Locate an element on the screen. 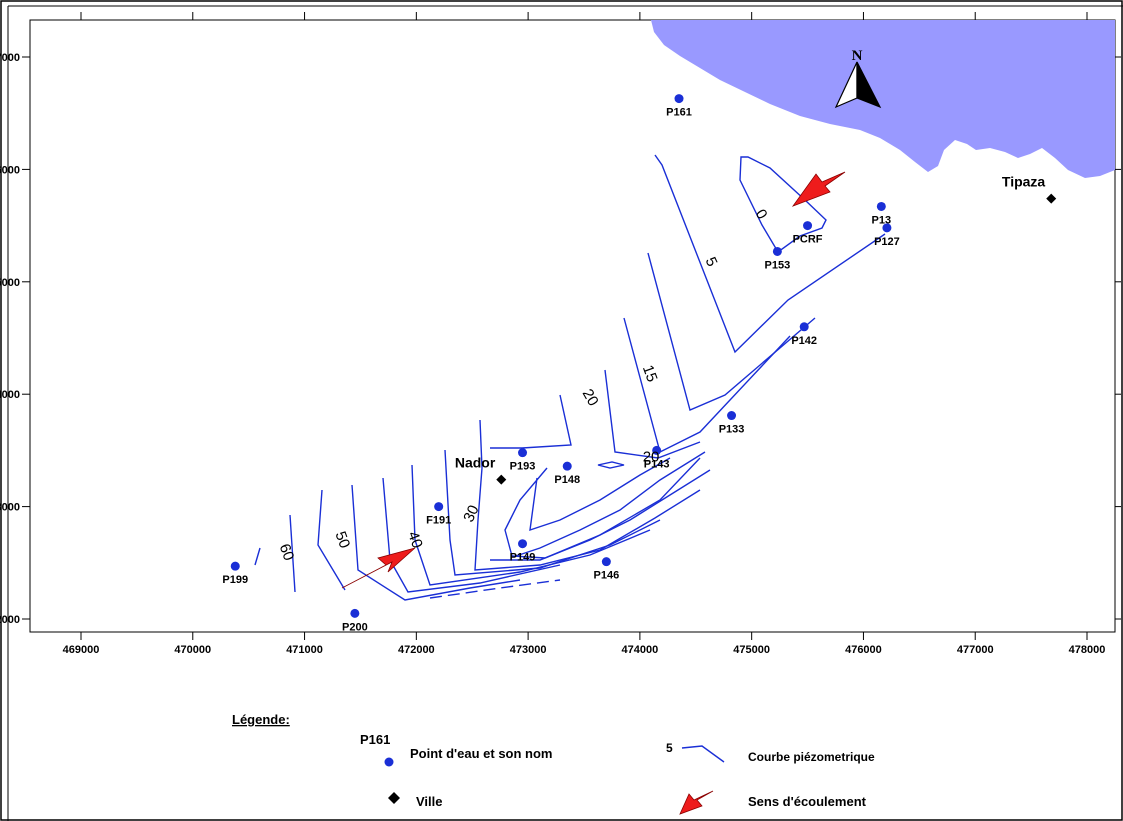  contour-label: 30 is located at coordinates (471, 514).